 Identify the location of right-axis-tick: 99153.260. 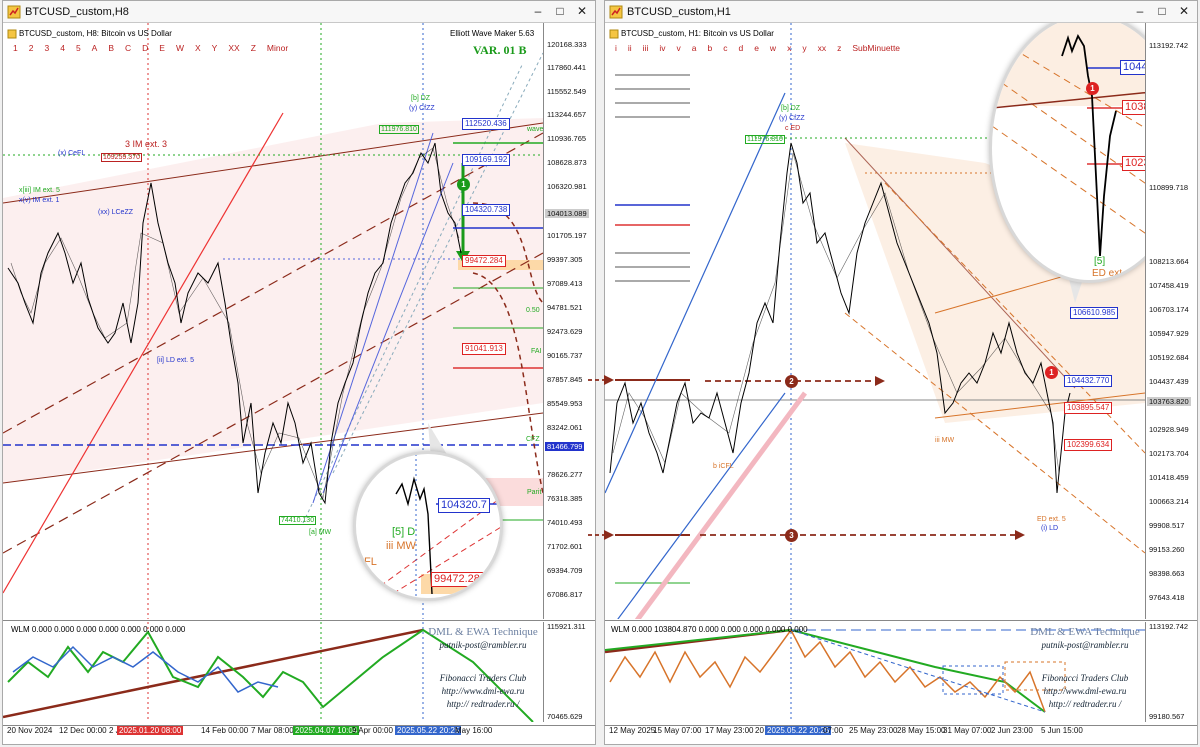
(1167, 549).